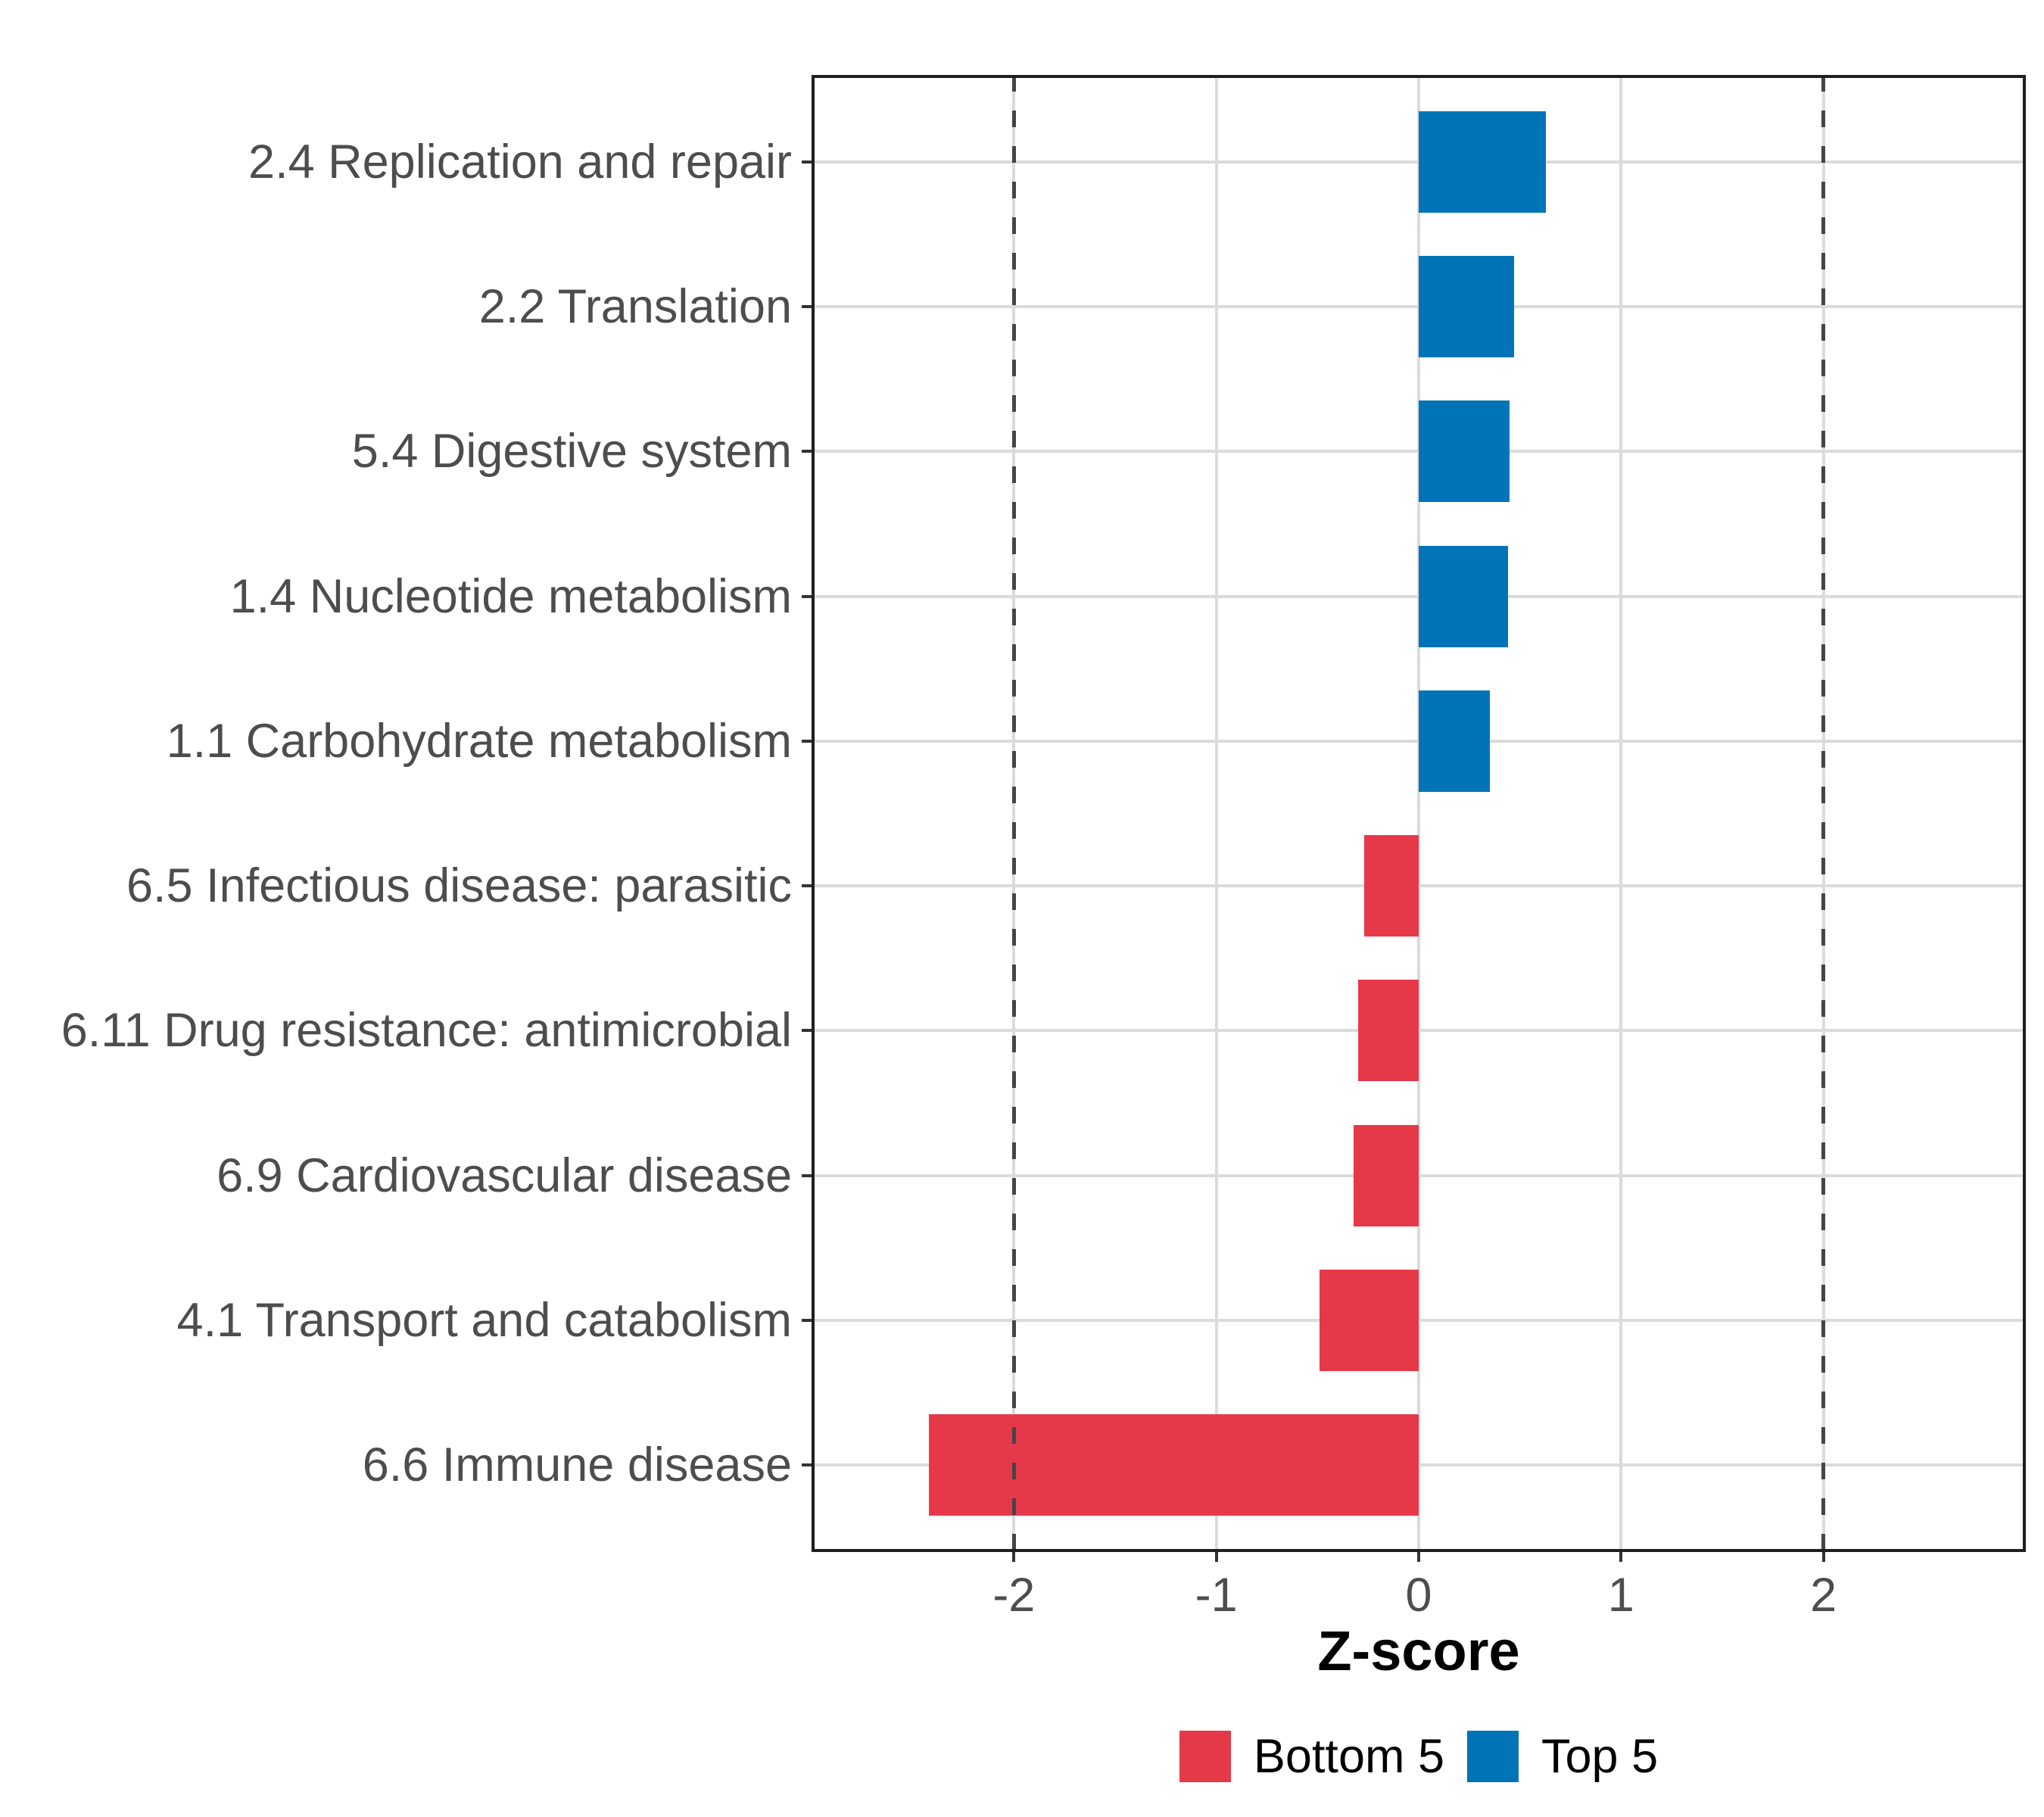 This screenshot has width=2044, height=1817. What do you see at coordinates (635, 307) in the screenshot?
I see `y-axis-label: 2.2 Translation` at bounding box center [635, 307].